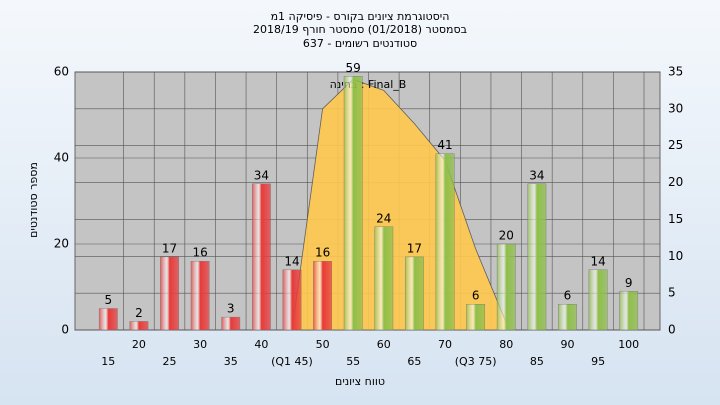 This screenshot has height=405, width=720. Describe the element at coordinates (675, 219) in the screenshot. I see `y2-tick-label: 15` at that location.